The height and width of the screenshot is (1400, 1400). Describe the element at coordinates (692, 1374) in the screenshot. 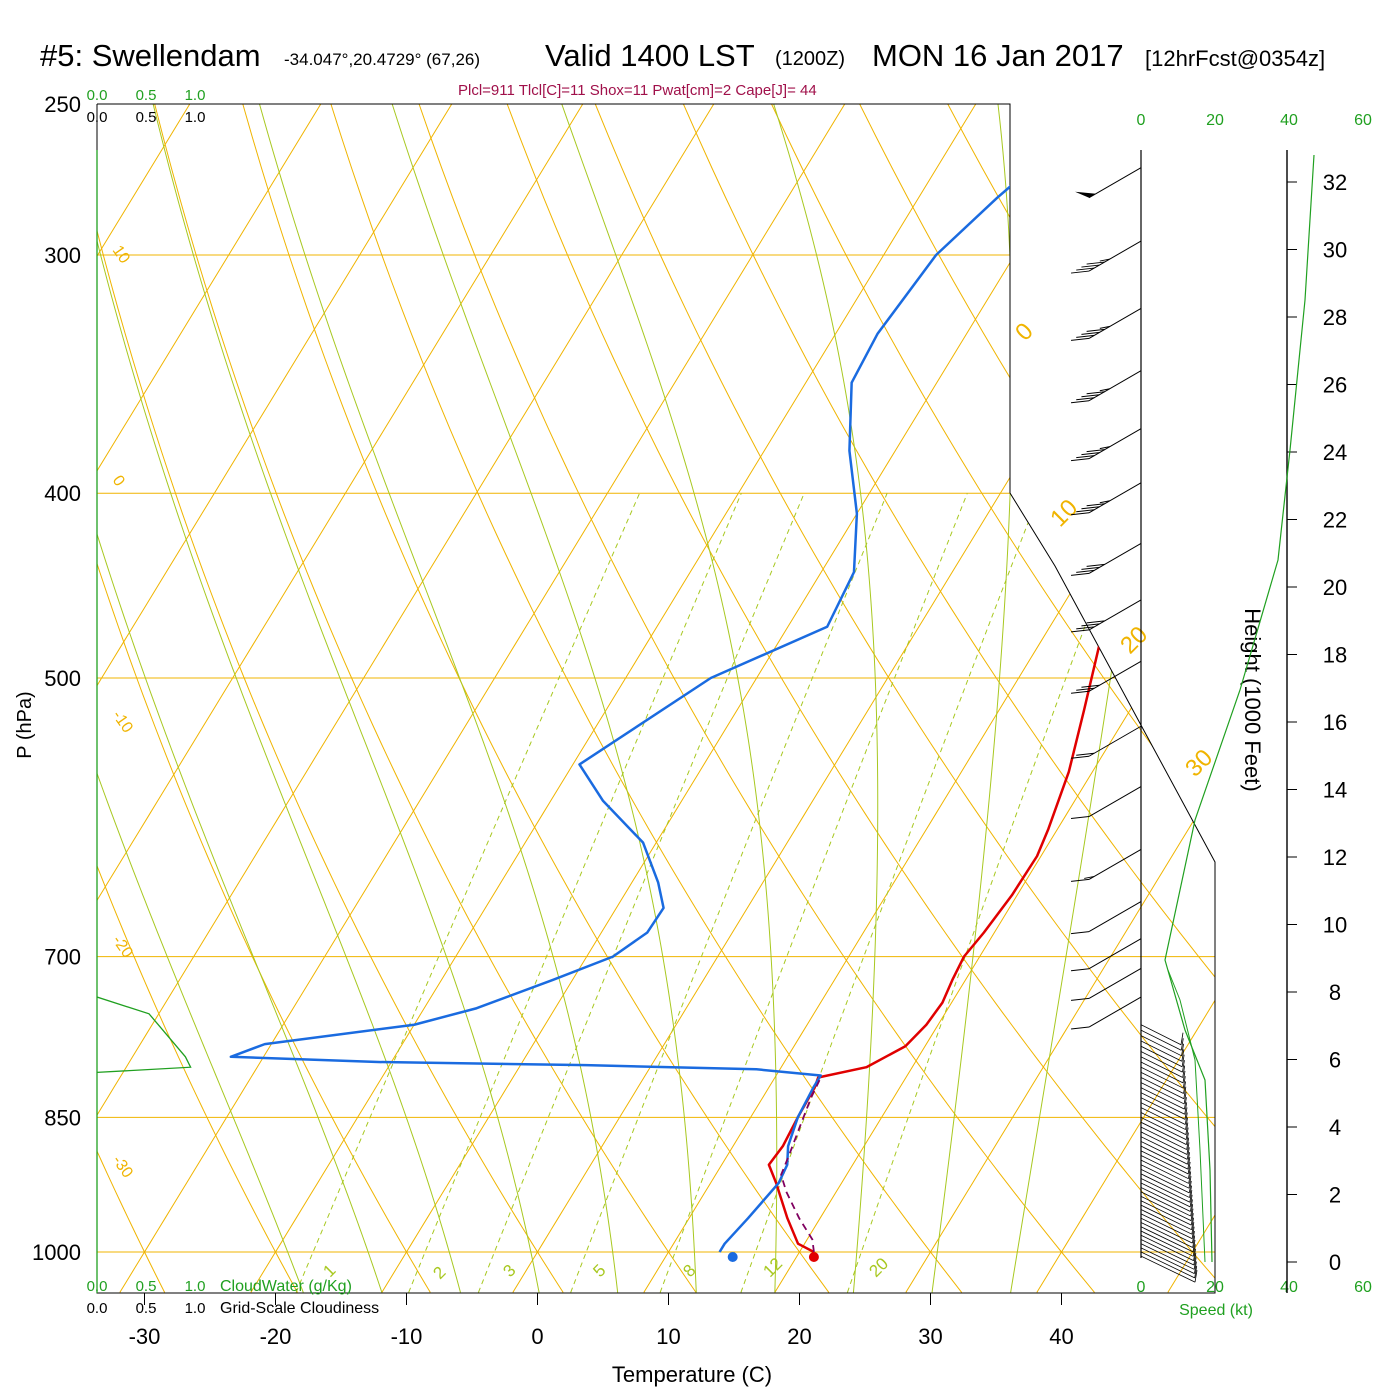

I see `x-axis-label: Temperature (C)` at that location.